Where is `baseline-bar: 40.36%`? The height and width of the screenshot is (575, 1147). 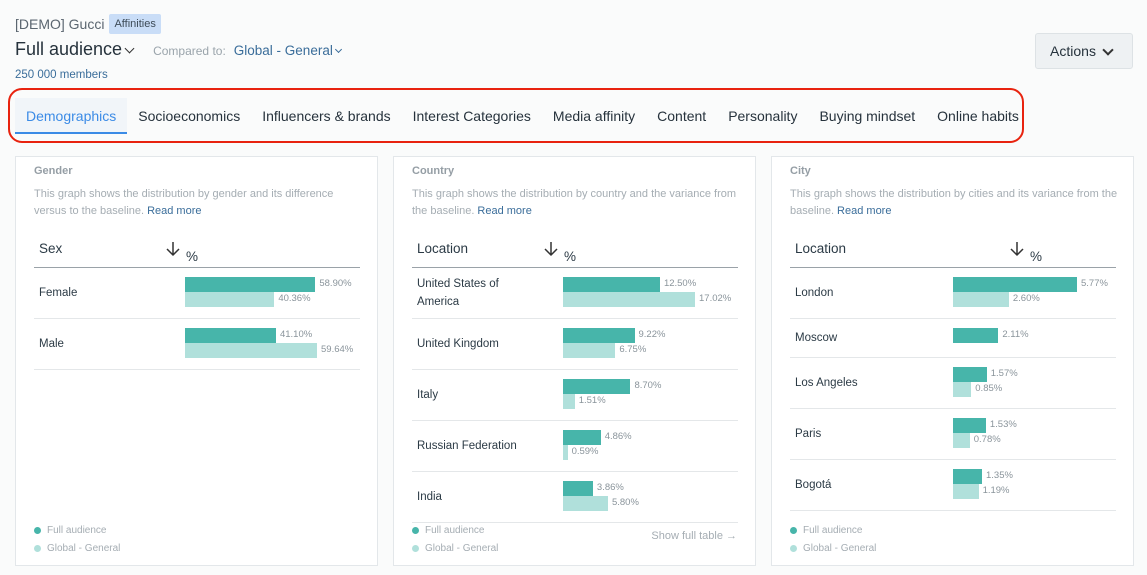
baseline-bar: 40.36% is located at coordinates (248, 299).